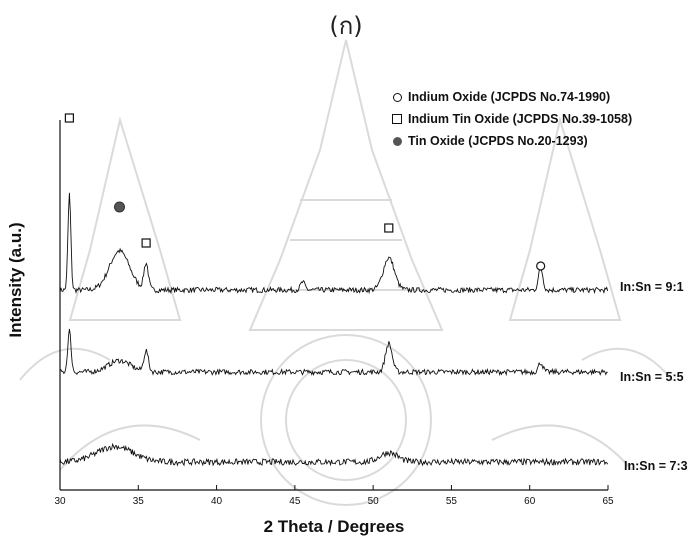 The image size is (692, 540). I want to click on series-label-5-5: In:Sn = 5:5, so click(652, 377).